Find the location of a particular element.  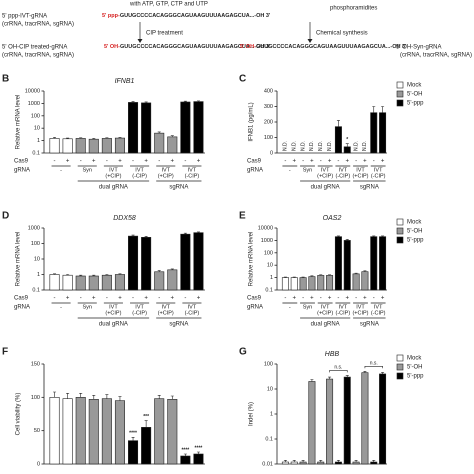

ppp-sub: (crRNA, tracrRNA, sgRNA) is located at coordinates (38, 25).